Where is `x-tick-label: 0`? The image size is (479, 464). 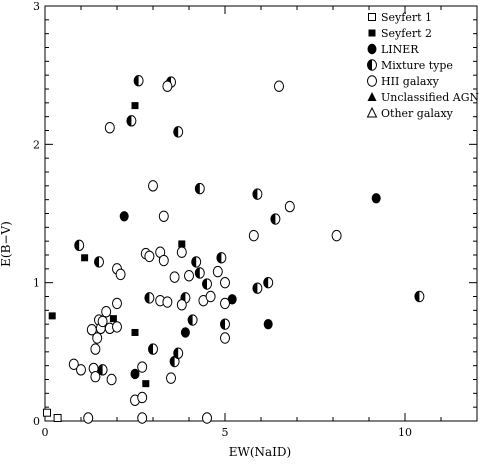
x-tick-label: 0 is located at coordinates (45, 432).